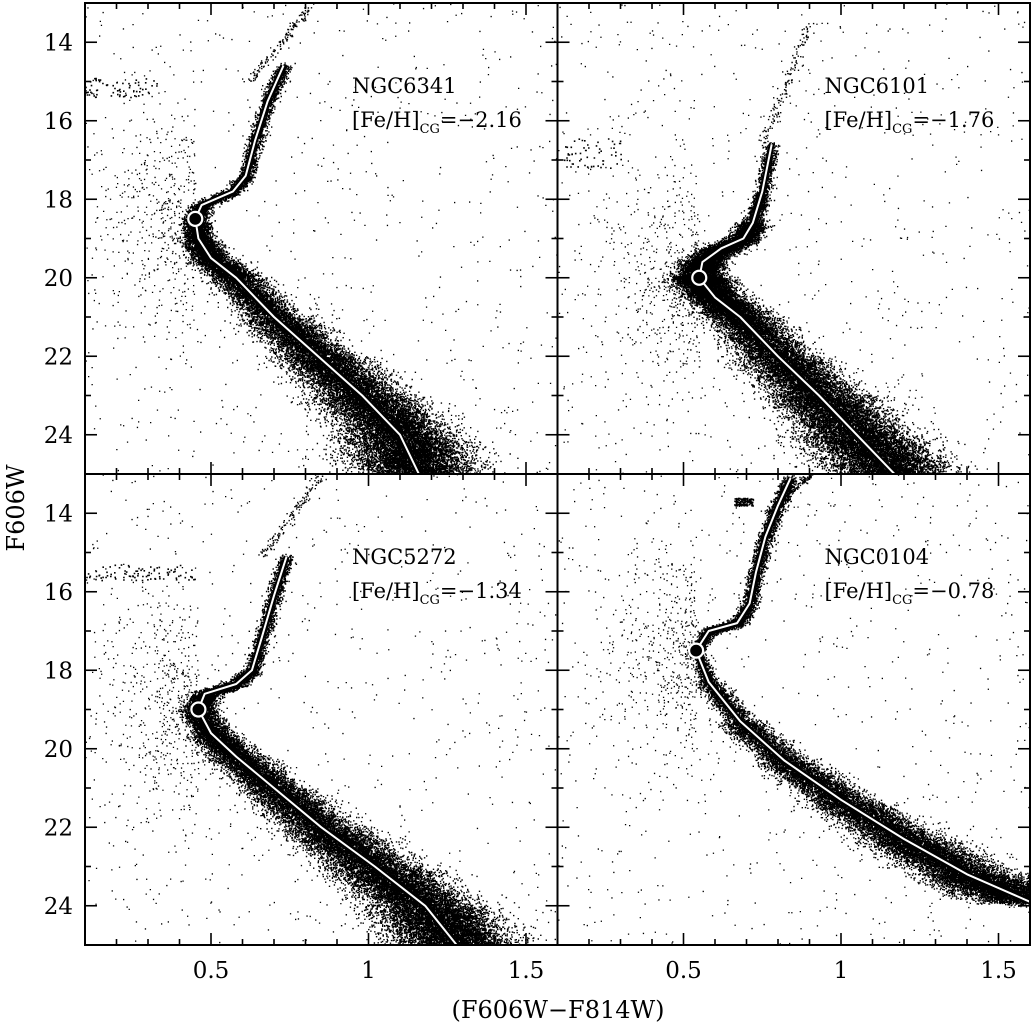 This screenshot has height=1027, width=1033. What do you see at coordinates (557, 1010) in the screenshot?
I see `x-axis-title: (F606W−F814W)` at bounding box center [557, 1010].